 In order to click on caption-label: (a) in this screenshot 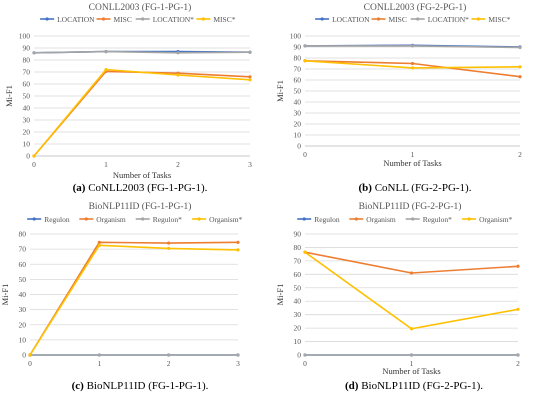, I will do `click(81, 188)`.